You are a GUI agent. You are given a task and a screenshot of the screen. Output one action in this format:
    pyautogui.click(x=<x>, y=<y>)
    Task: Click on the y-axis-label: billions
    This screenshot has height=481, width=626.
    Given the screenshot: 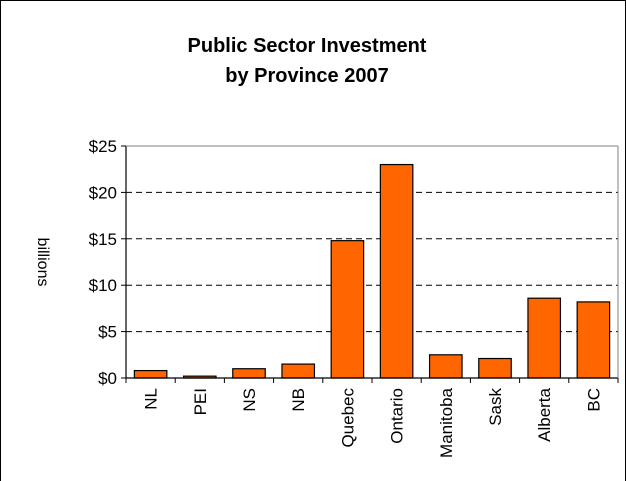 What is the action you would take?
    pyautogui.click(x=42, y=262)
    